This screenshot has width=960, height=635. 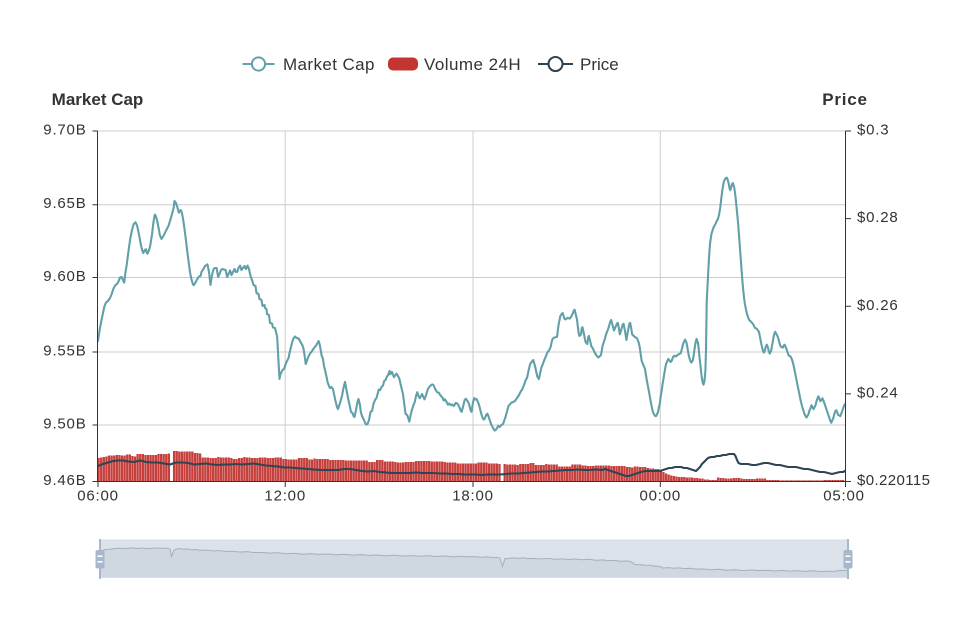 I want to click on svg-text: 9.55B, so click(x=64, y=351).